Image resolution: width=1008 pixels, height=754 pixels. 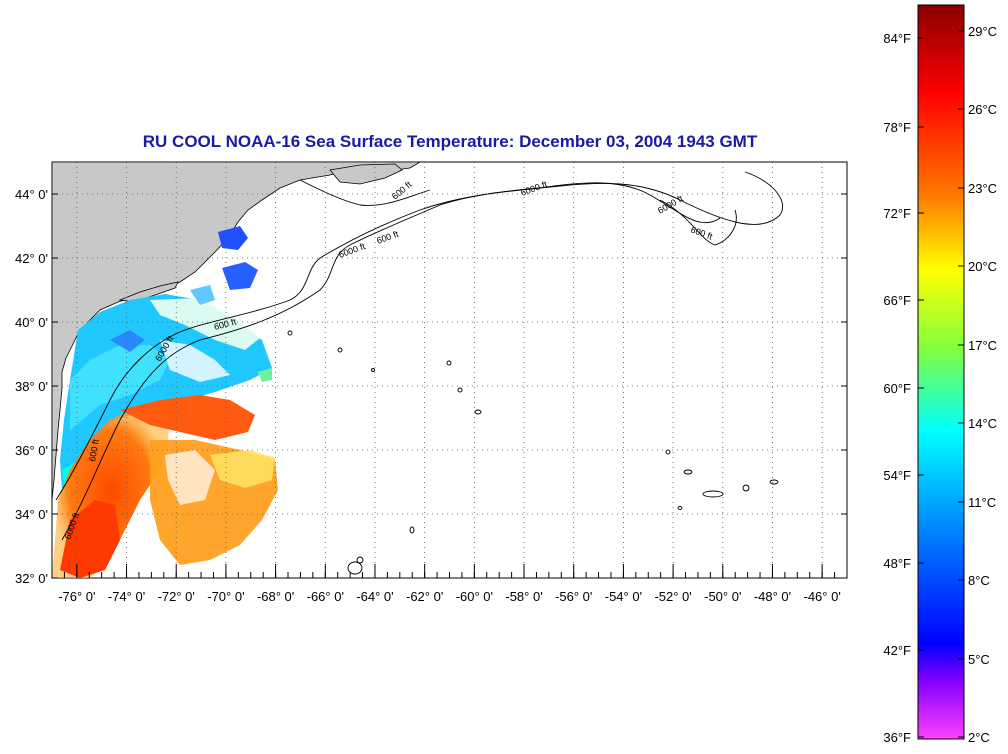 What do you see at coordinates (474, 596) in the screenshot?
I see `lon-label: -60° 0'` at bounding box center [474, 596].